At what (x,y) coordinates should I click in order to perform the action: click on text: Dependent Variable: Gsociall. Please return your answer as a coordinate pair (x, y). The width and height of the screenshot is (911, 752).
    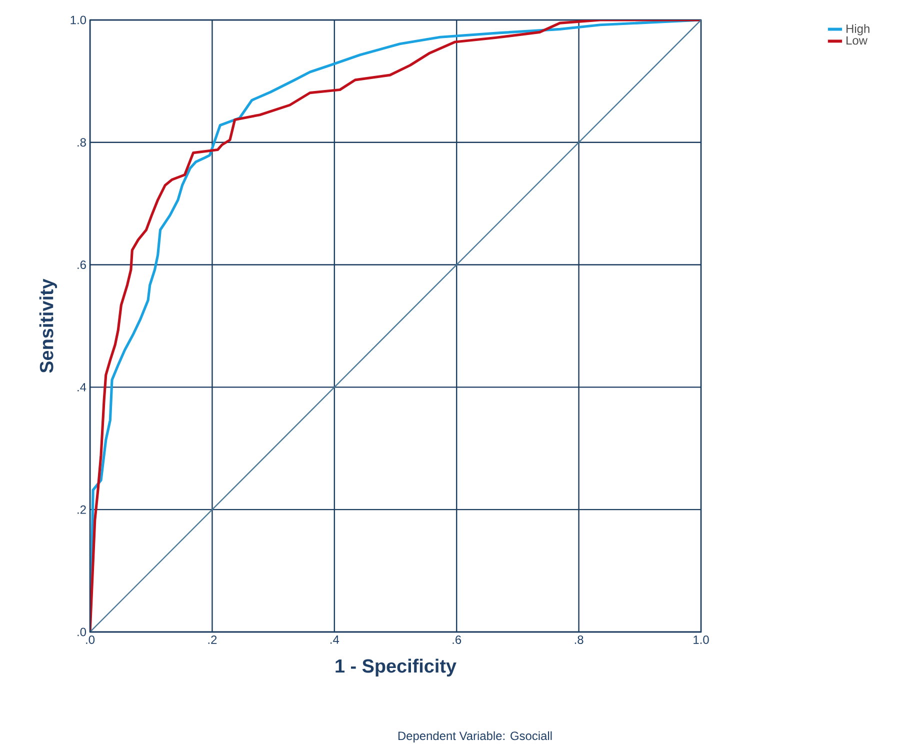
    Looking at the image, I should click on (475, 736).